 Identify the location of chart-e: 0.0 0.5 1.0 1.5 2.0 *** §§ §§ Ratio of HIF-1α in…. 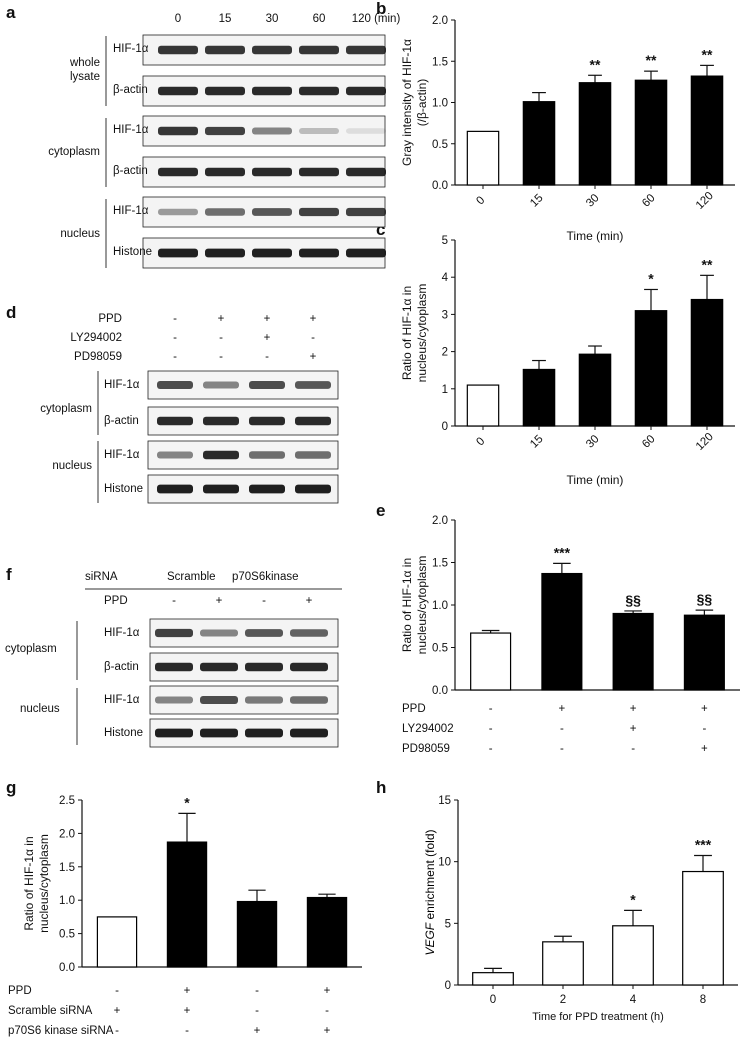
(570, 635).